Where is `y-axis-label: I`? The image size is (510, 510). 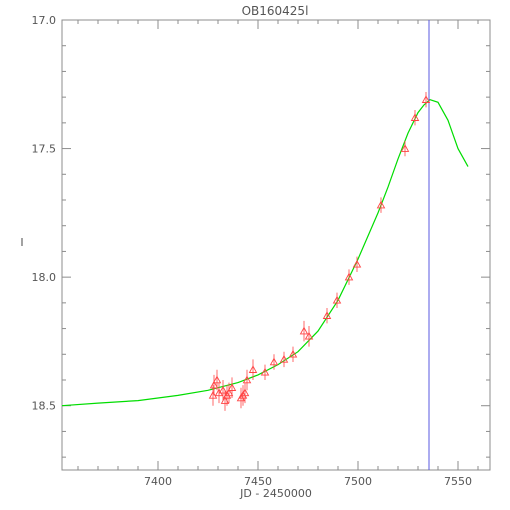 y-axis-label: I is located at coordinates (21, 242).